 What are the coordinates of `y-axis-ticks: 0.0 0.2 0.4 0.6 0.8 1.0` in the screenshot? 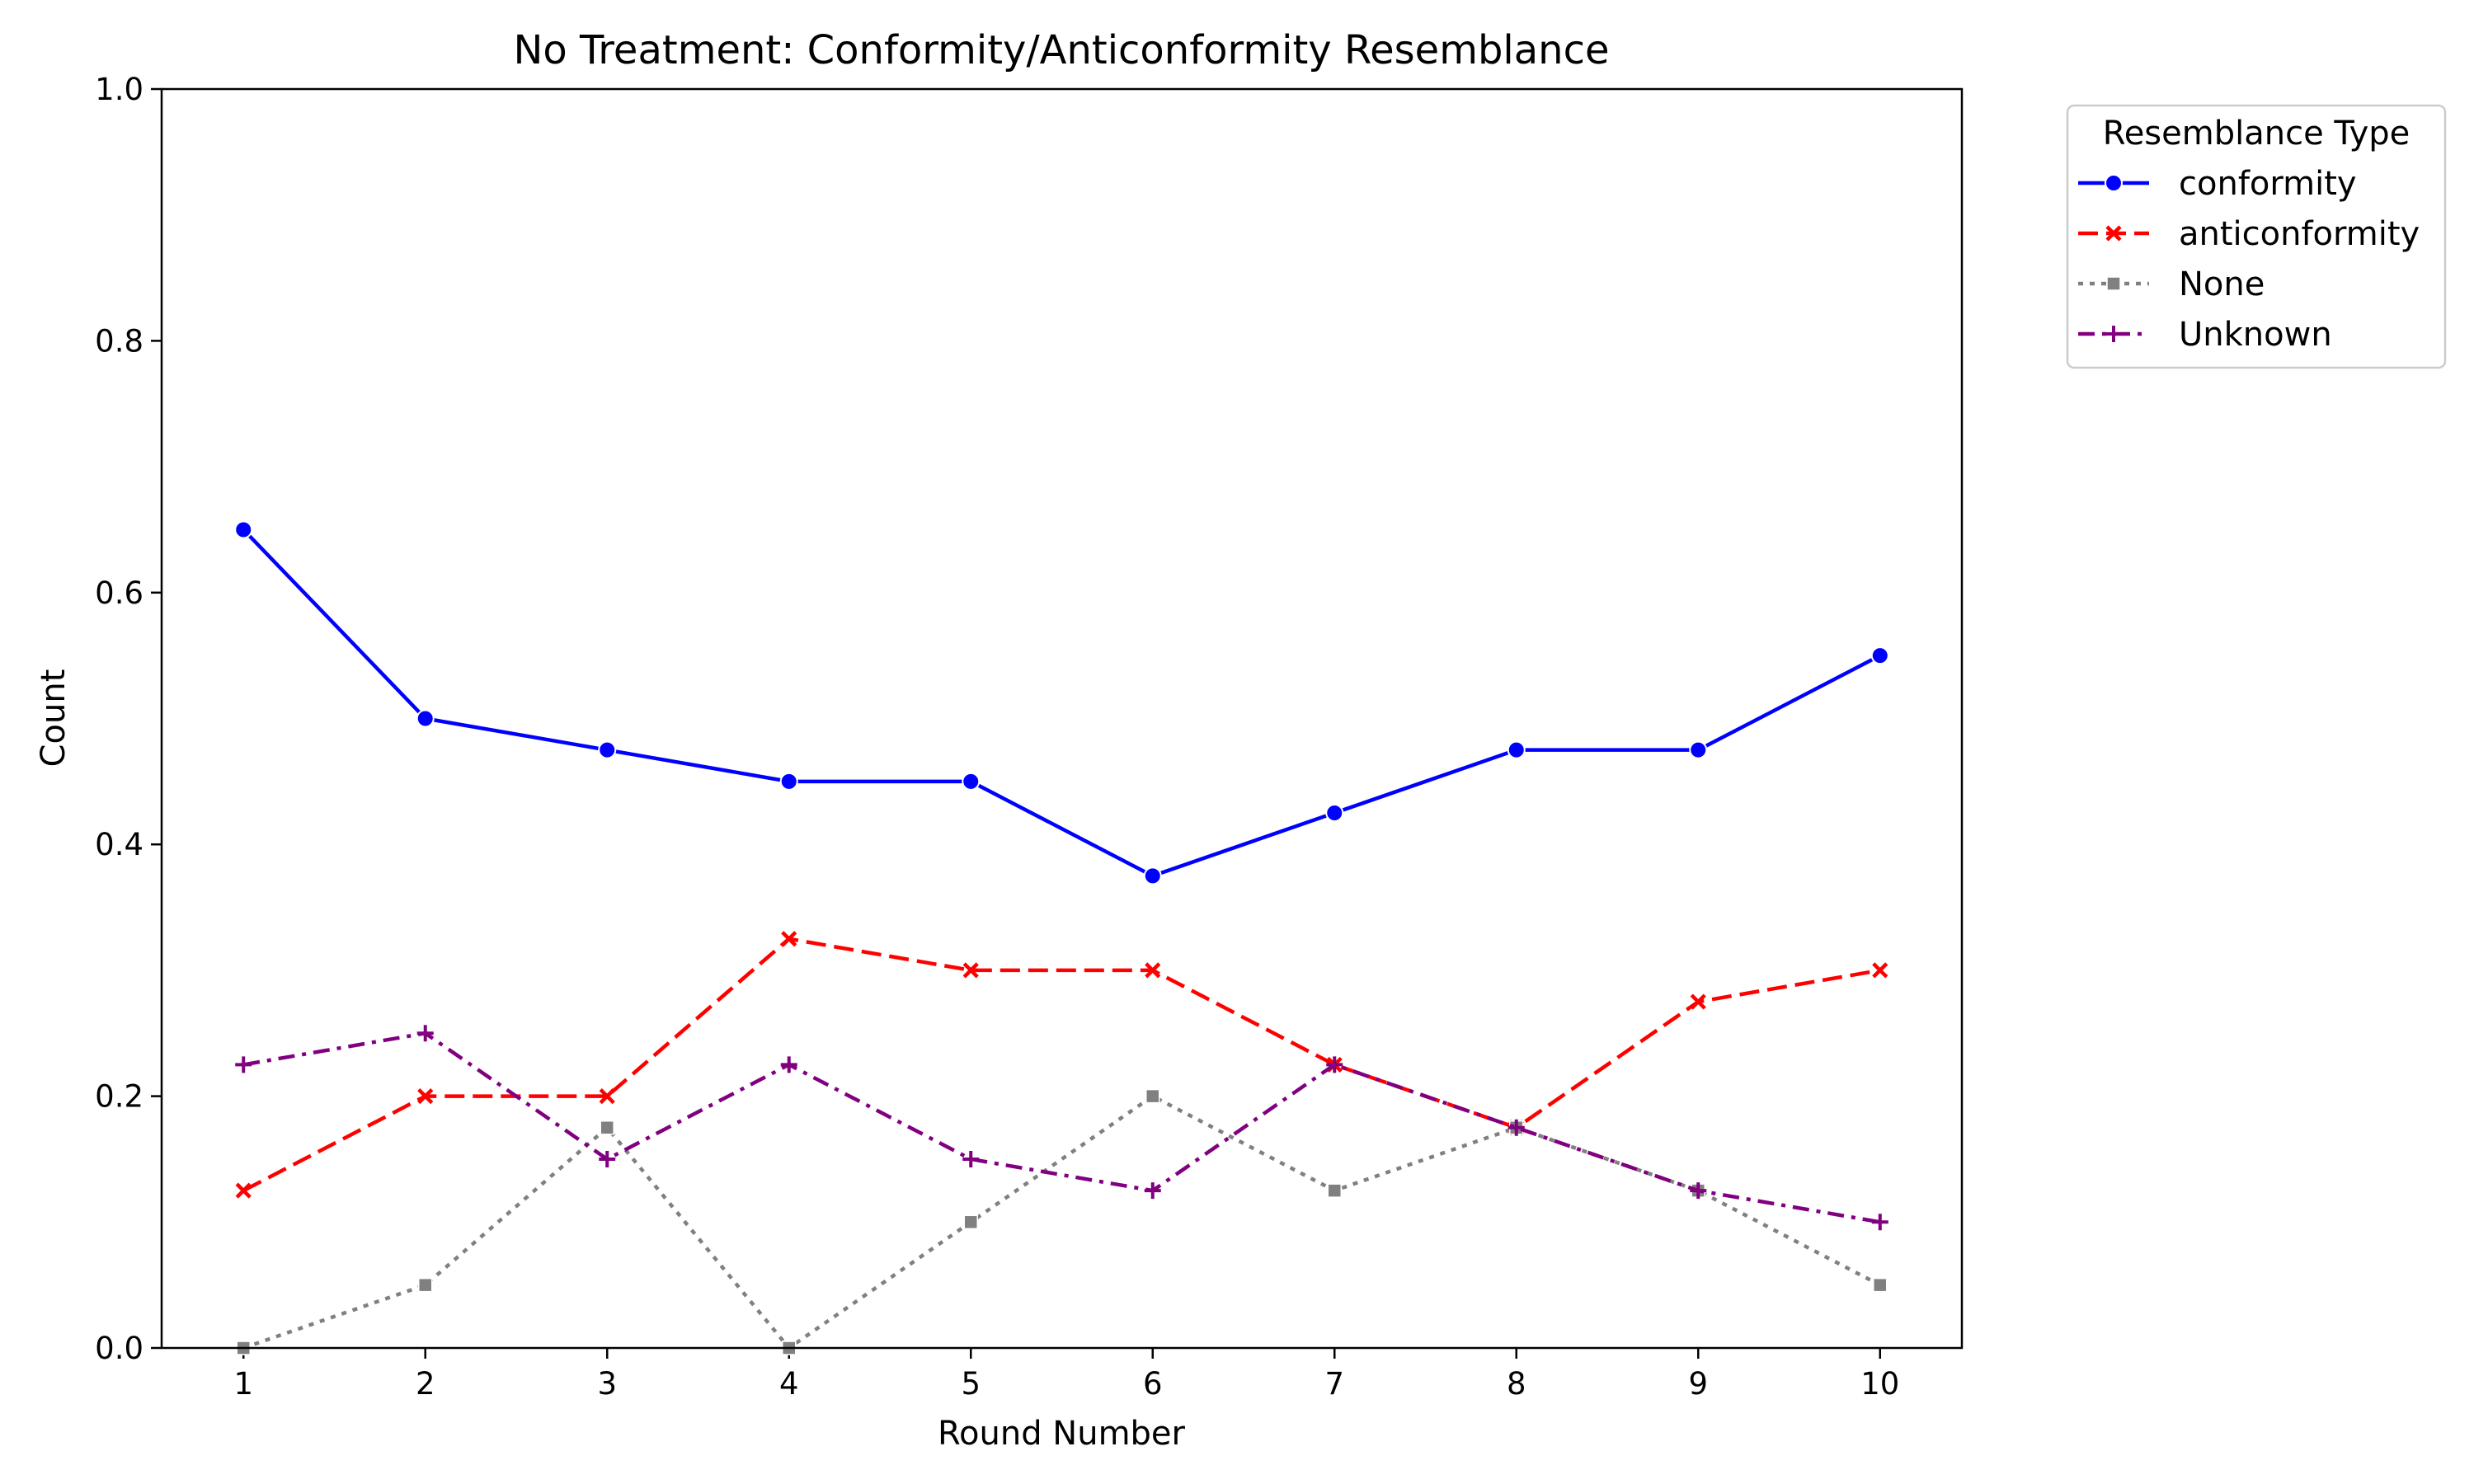 It's located at (128, 719).